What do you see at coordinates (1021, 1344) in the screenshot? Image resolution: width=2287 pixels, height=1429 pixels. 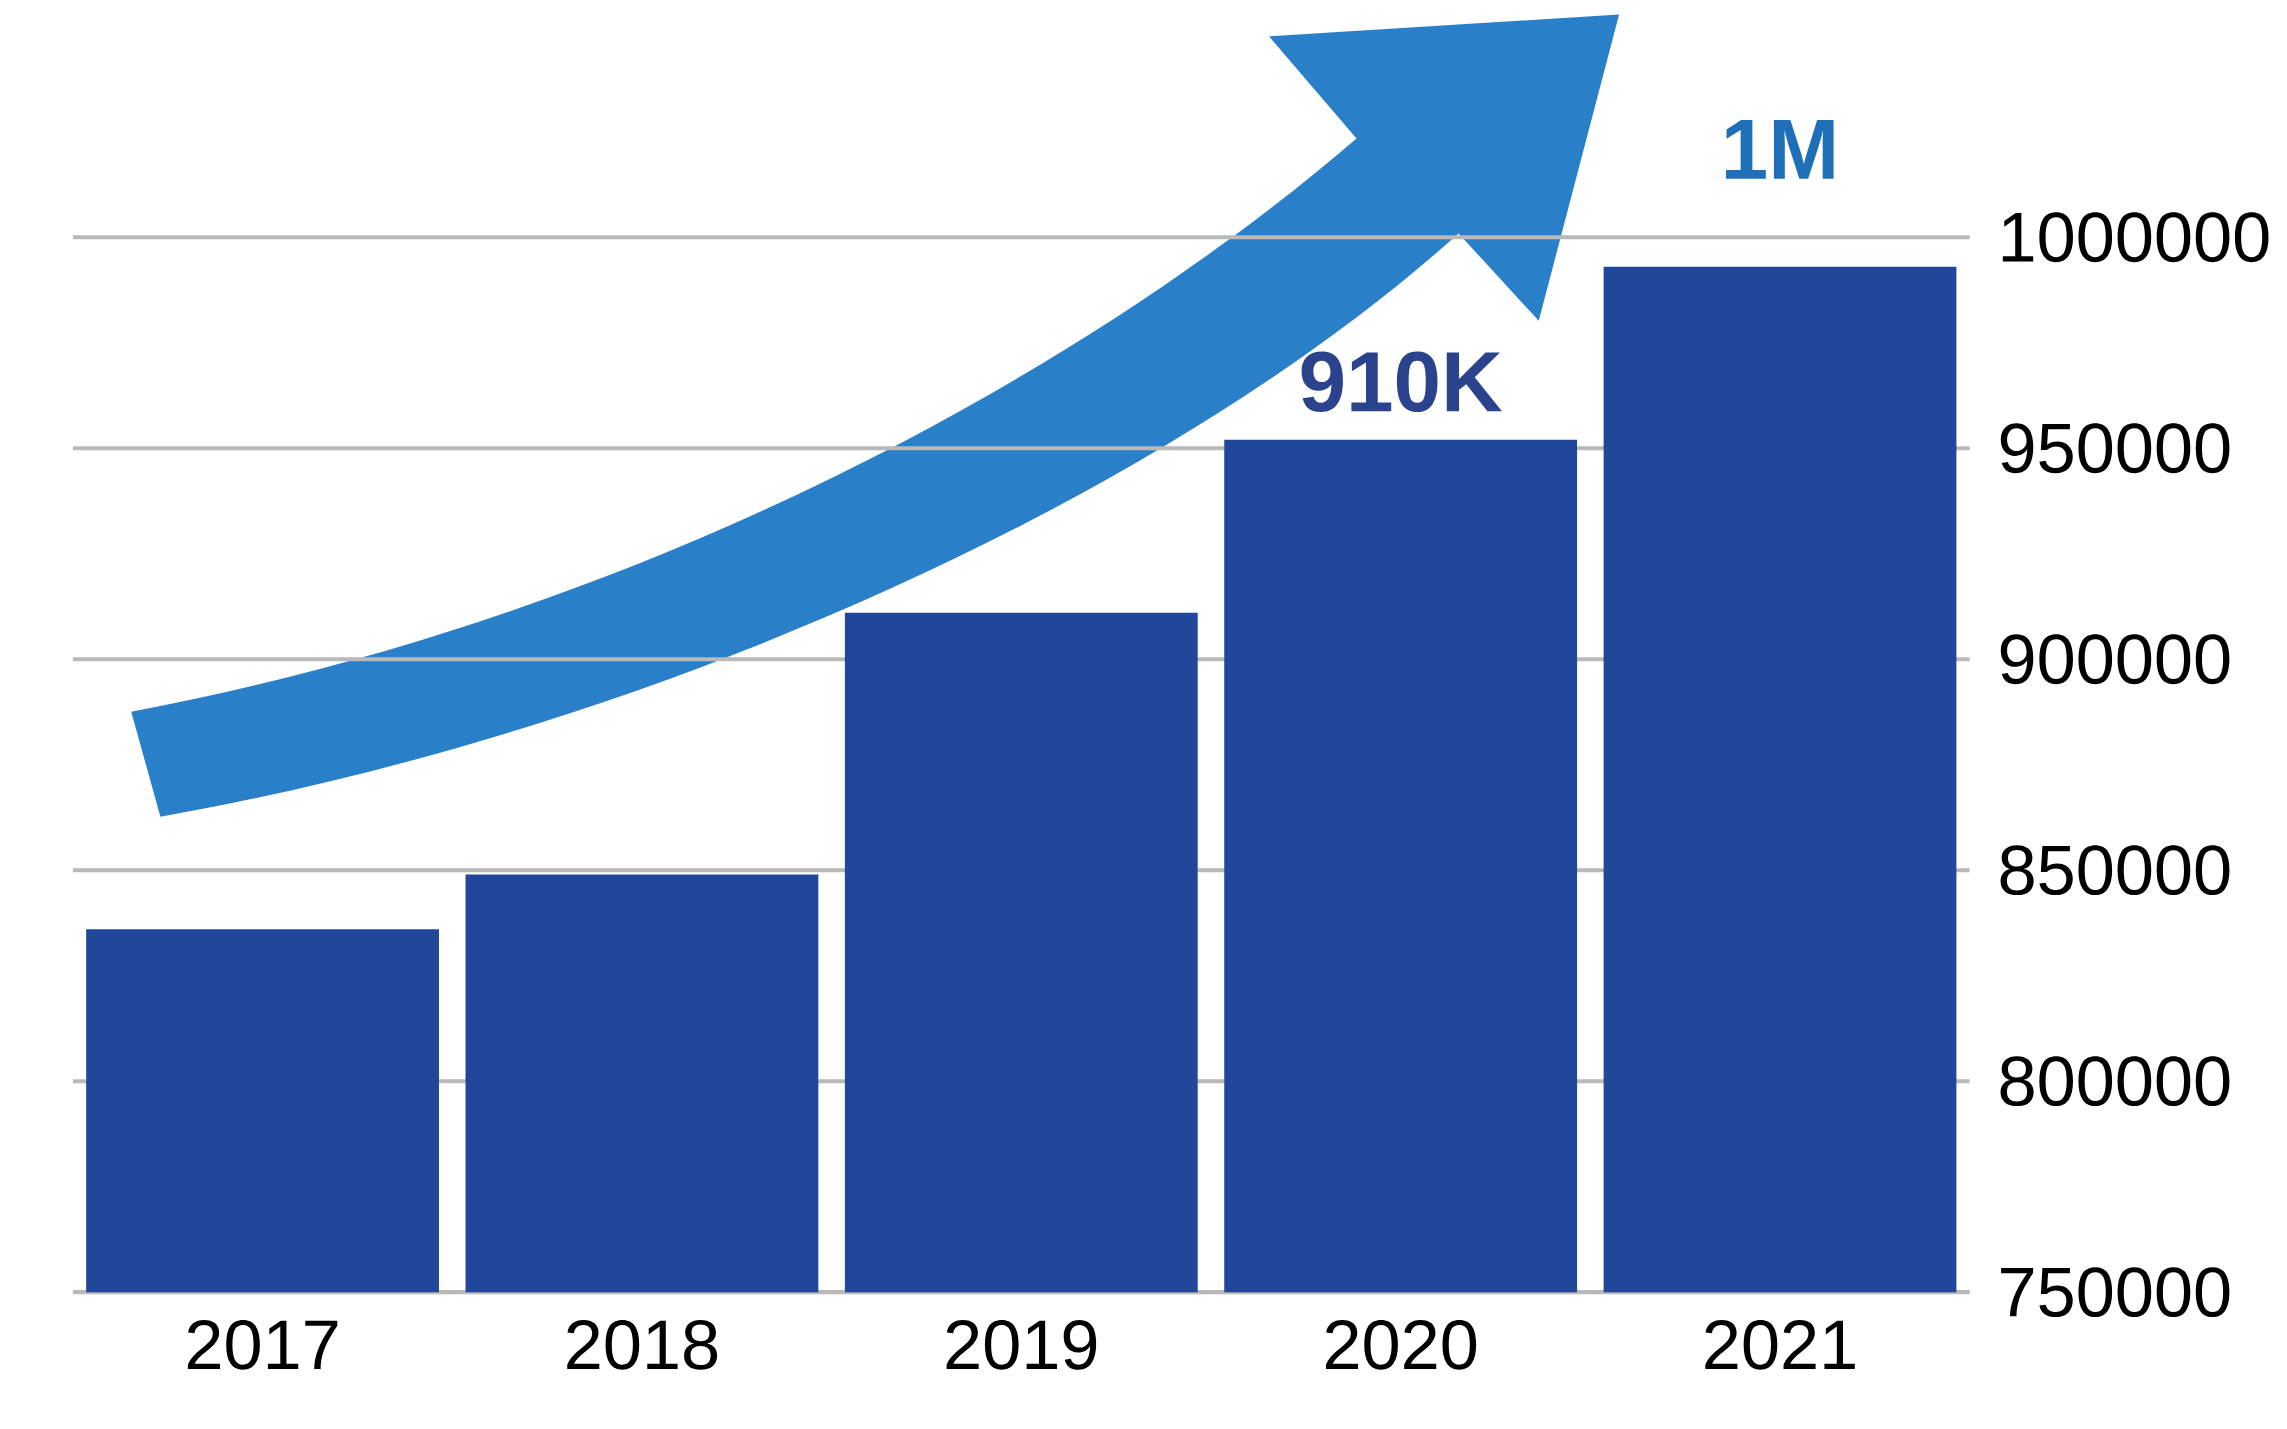 I see `x-tick-label: 2019` at bounding box center [1021, 1344].